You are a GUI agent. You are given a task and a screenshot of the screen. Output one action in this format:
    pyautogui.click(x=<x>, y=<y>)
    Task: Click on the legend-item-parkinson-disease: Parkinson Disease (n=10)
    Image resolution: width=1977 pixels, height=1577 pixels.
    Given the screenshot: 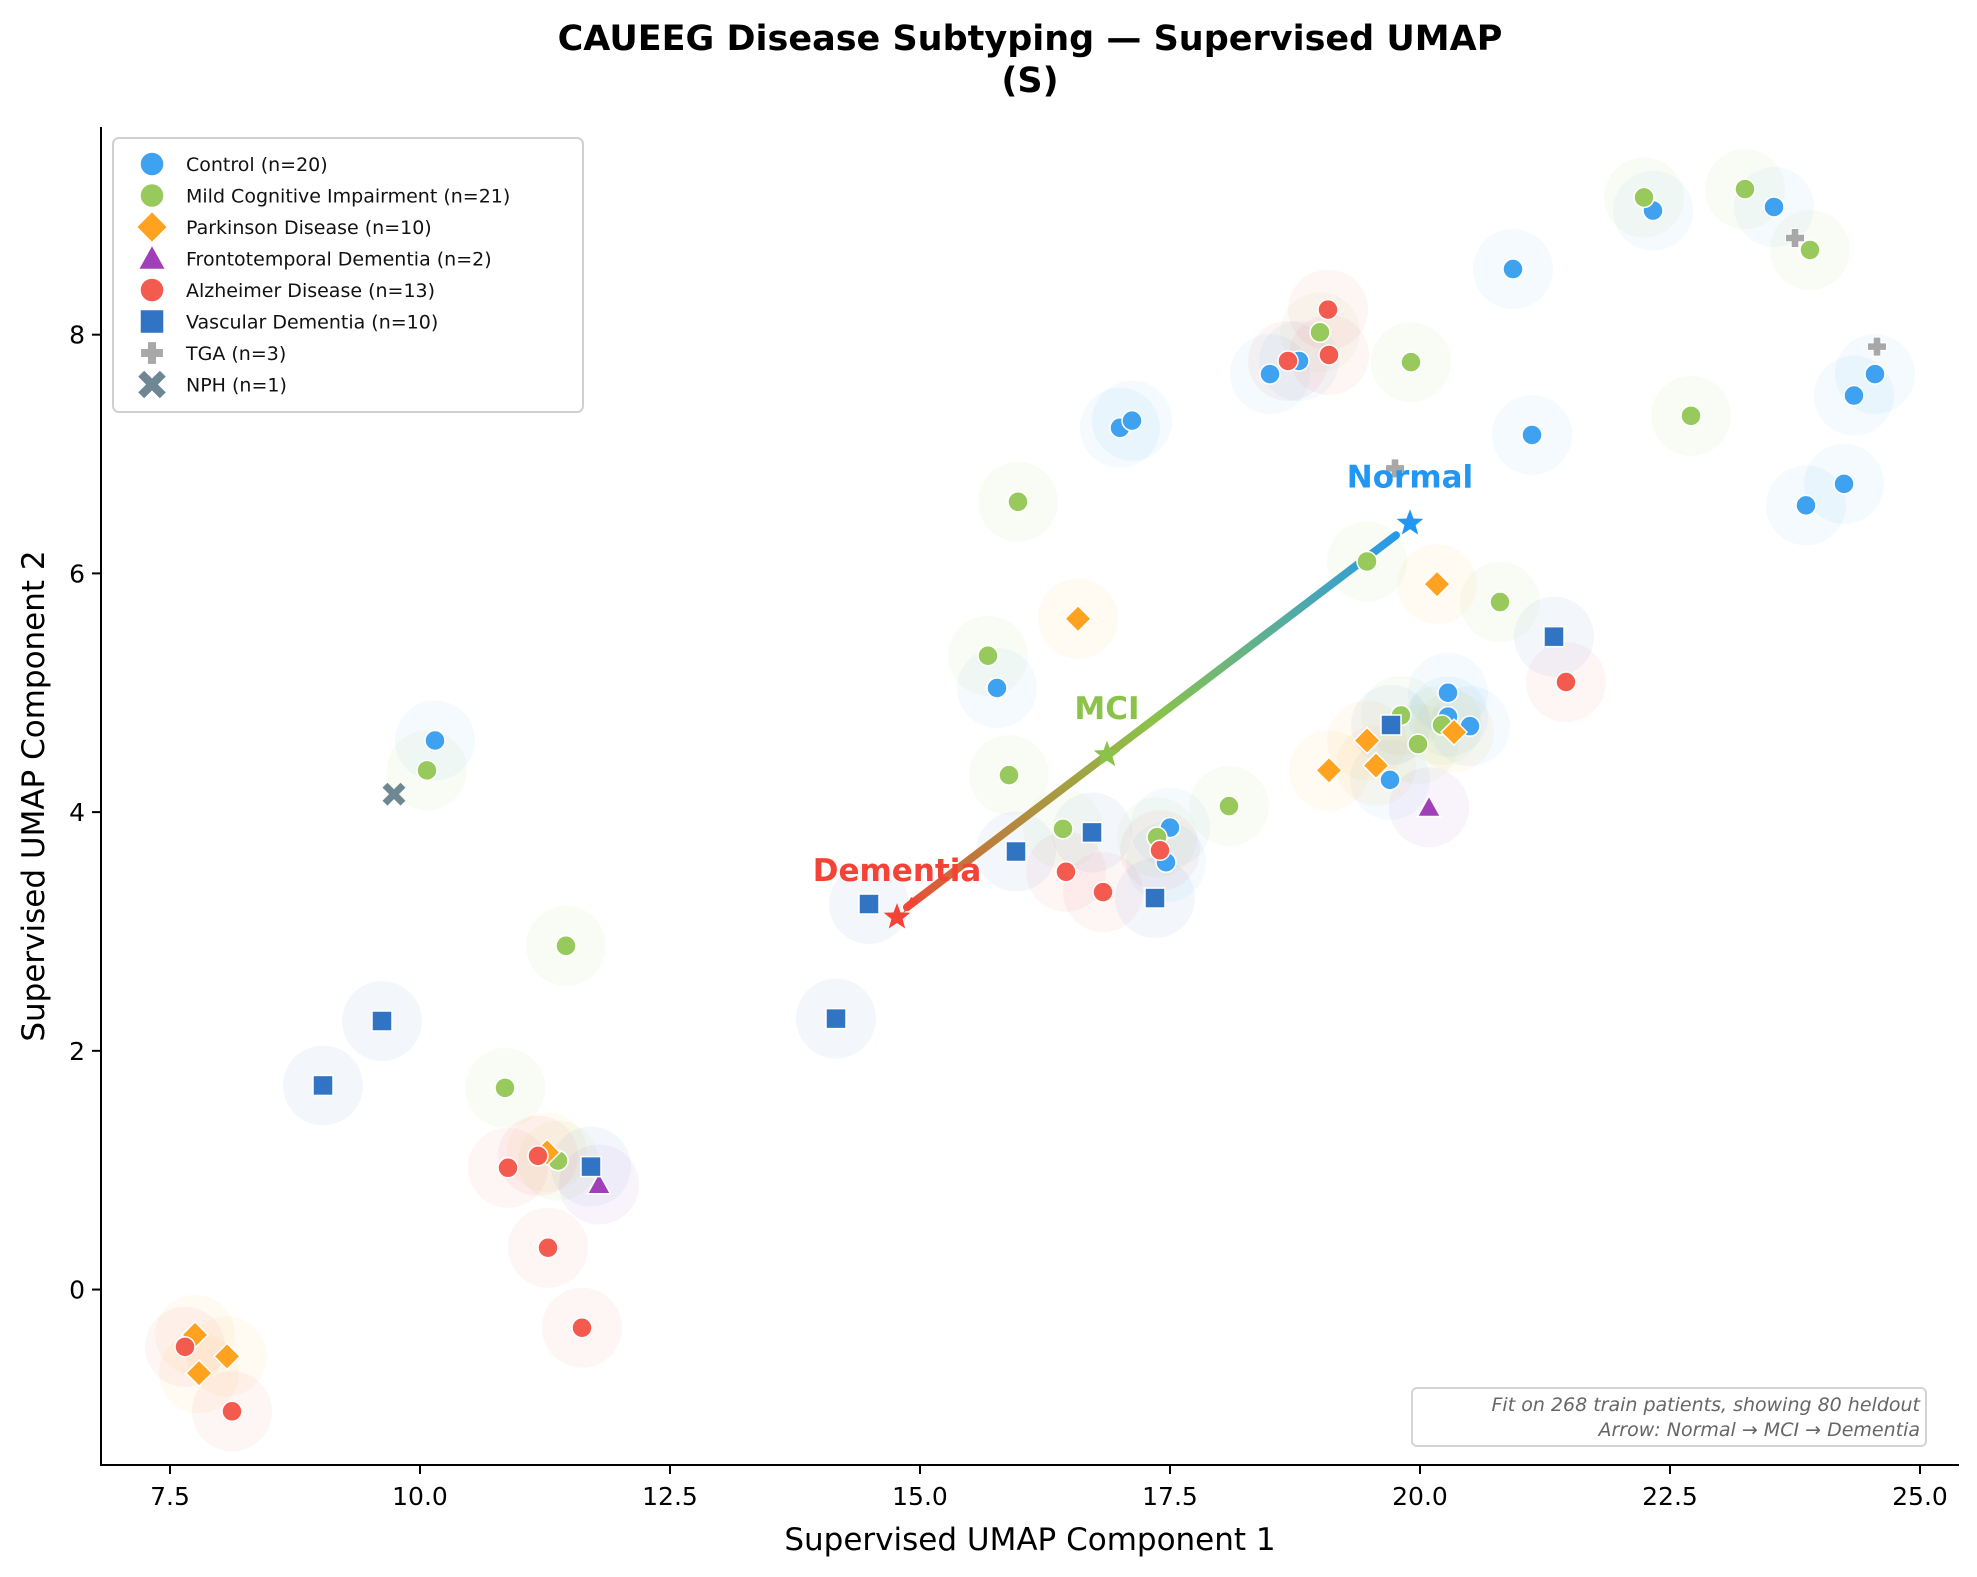 What is the action you would take?
    pyautogui.click(x=283, y=227)
    